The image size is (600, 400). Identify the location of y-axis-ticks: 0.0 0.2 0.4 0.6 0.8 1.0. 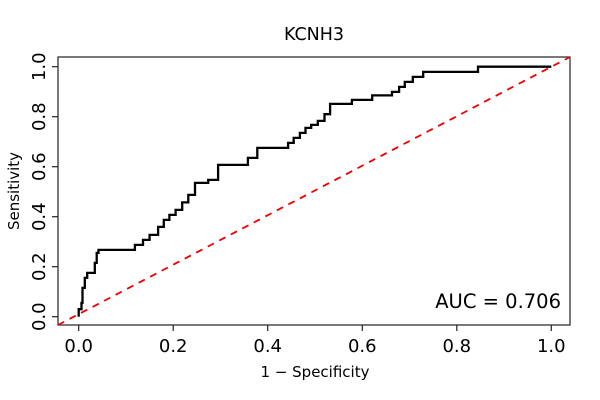
(43, 191).